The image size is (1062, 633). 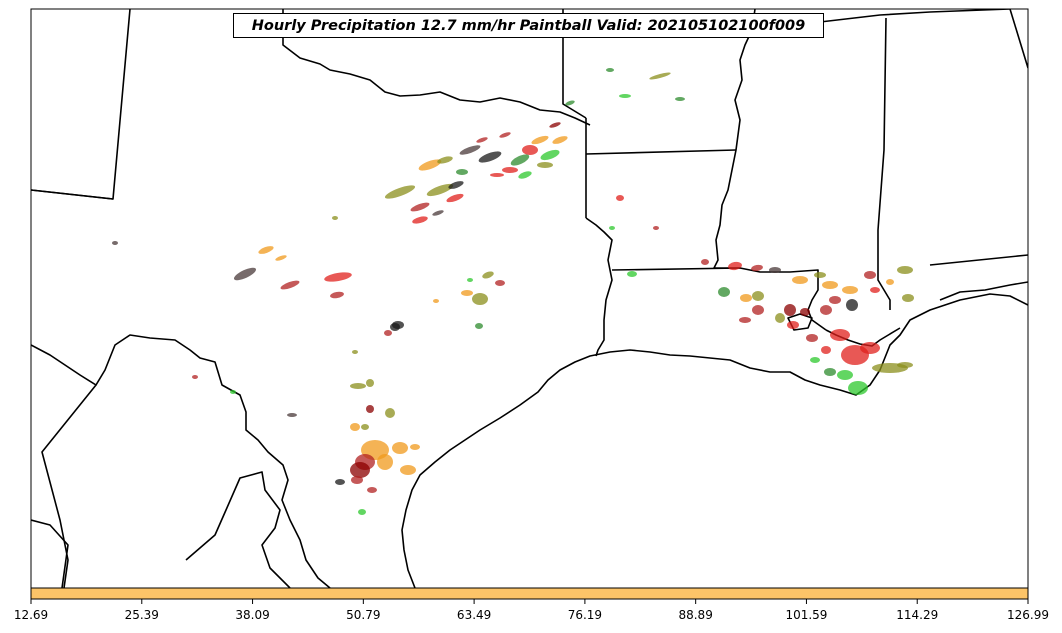 What do you see at coordinates (585, 615) in the screenshot?
I see `colorbar-tick-label: 76.19` at bounding box center [585, 615].